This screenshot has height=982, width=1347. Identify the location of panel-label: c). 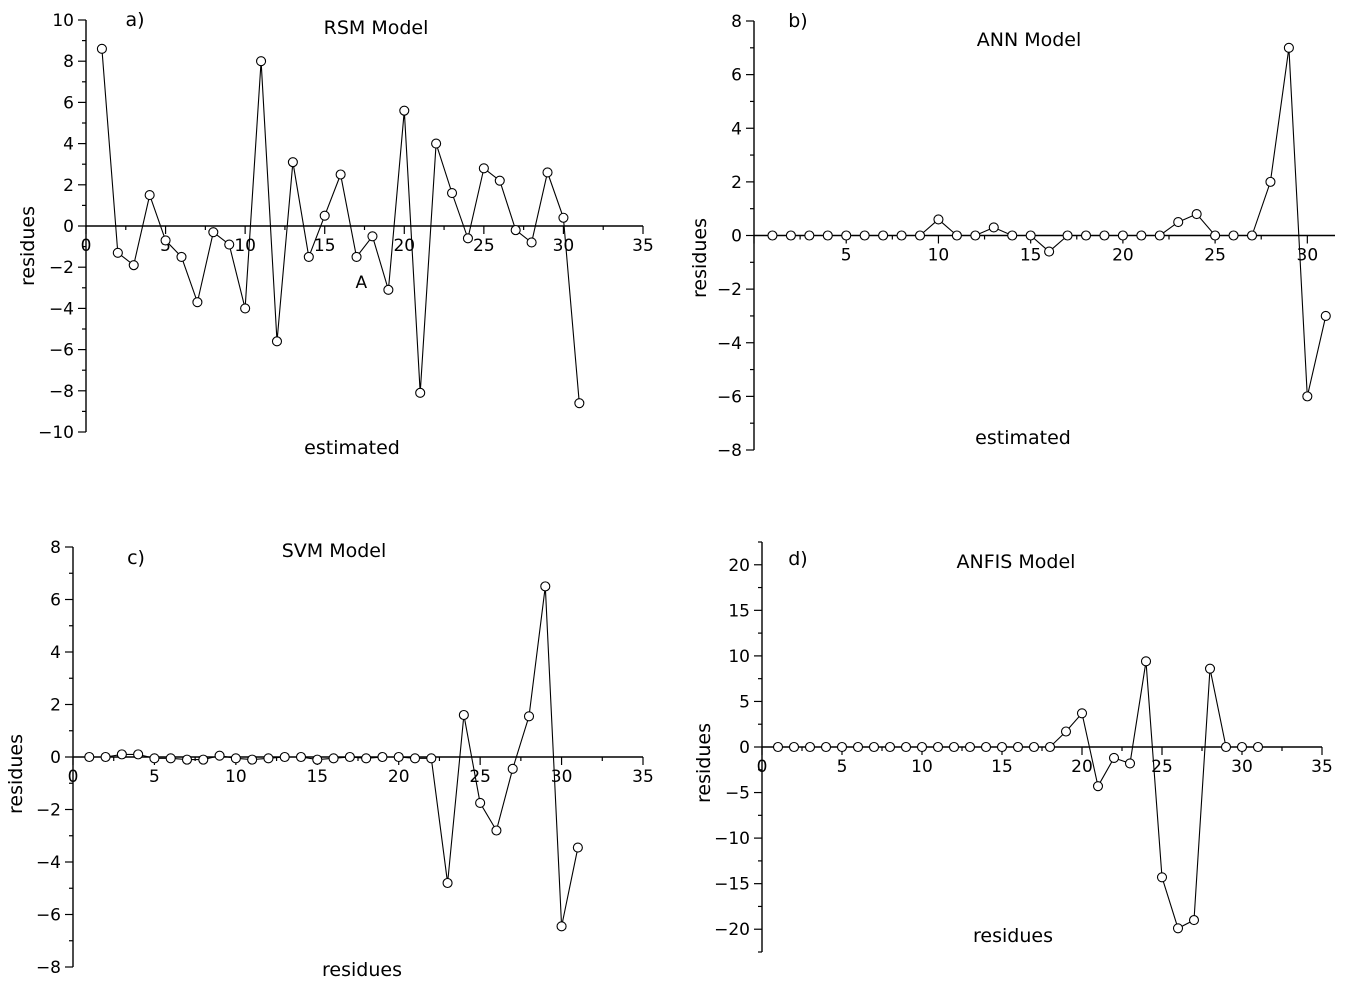
(136, 558).